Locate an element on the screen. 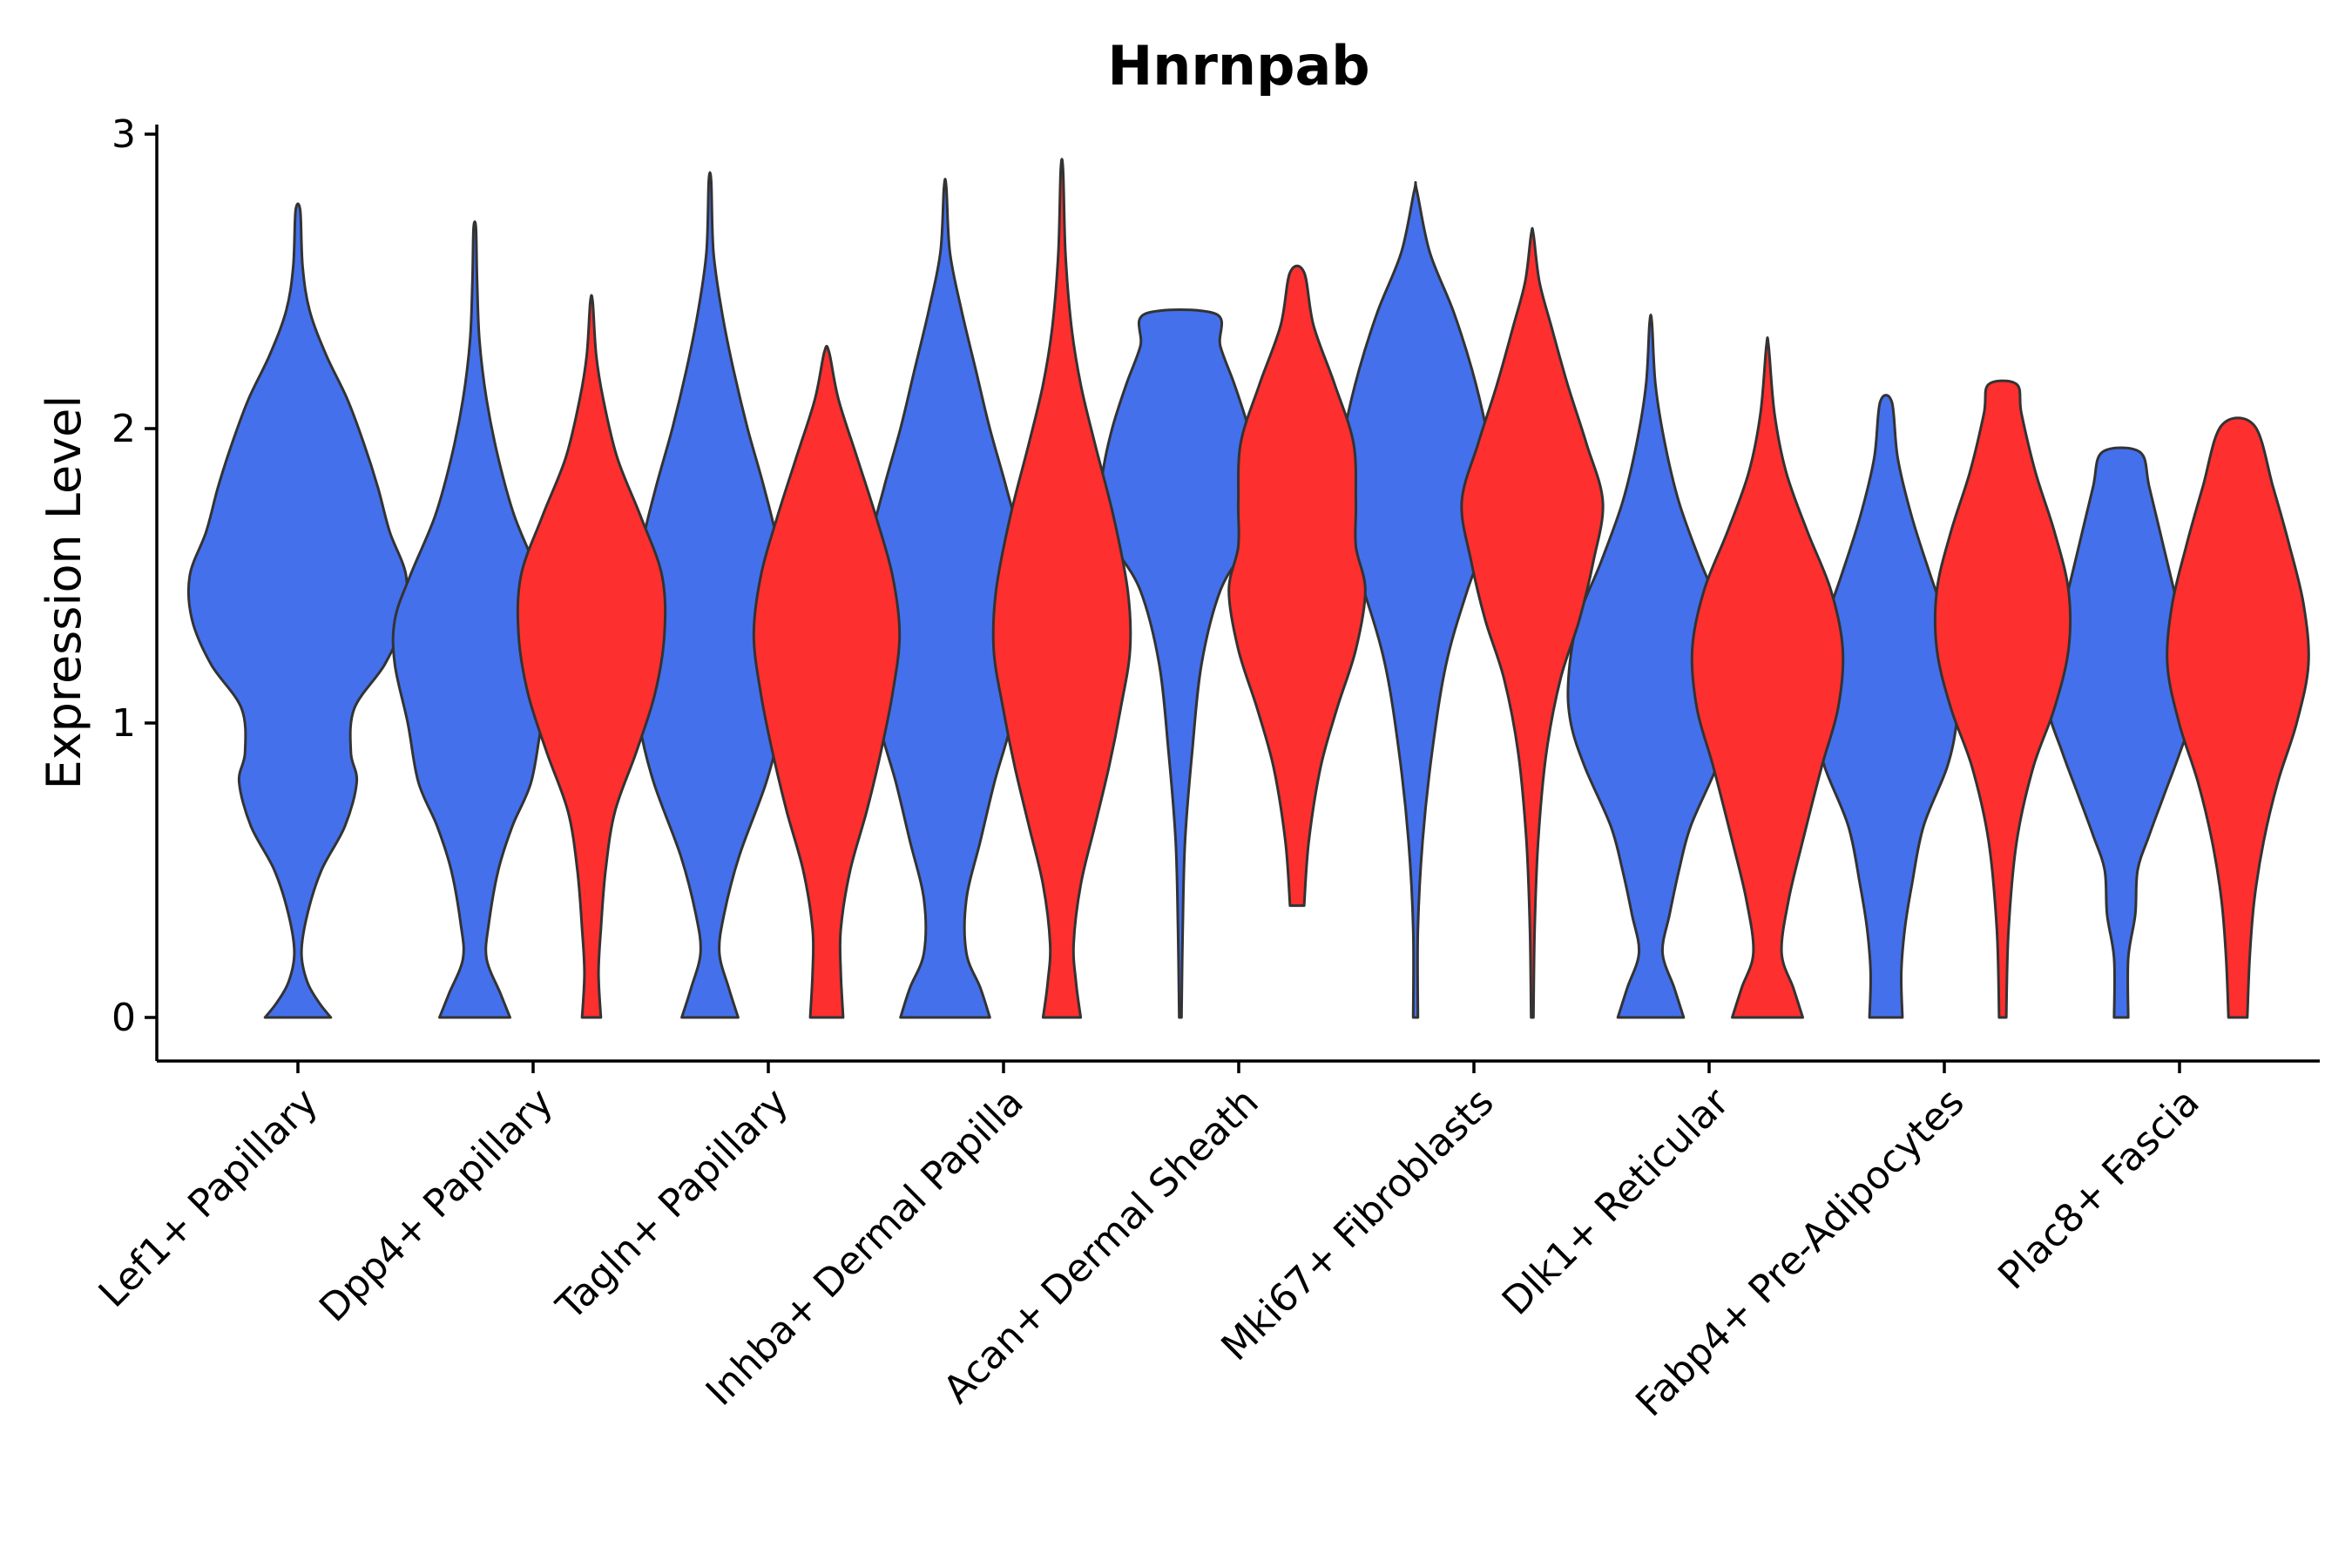 The width and height of the screenshot is (2352, 1568). violin-group-blue-plac8-fascia is located at coordinates (2121, 732).